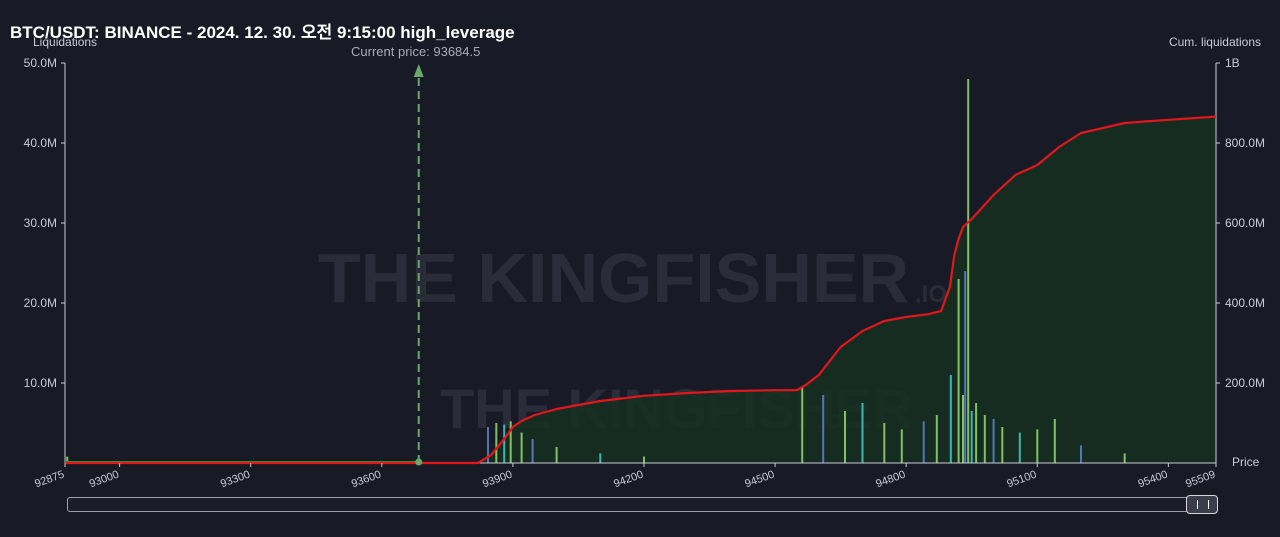 This screenshot has width=1280, height=537. I want to click on y-tick-label: 50.0M, so click(40, 63).